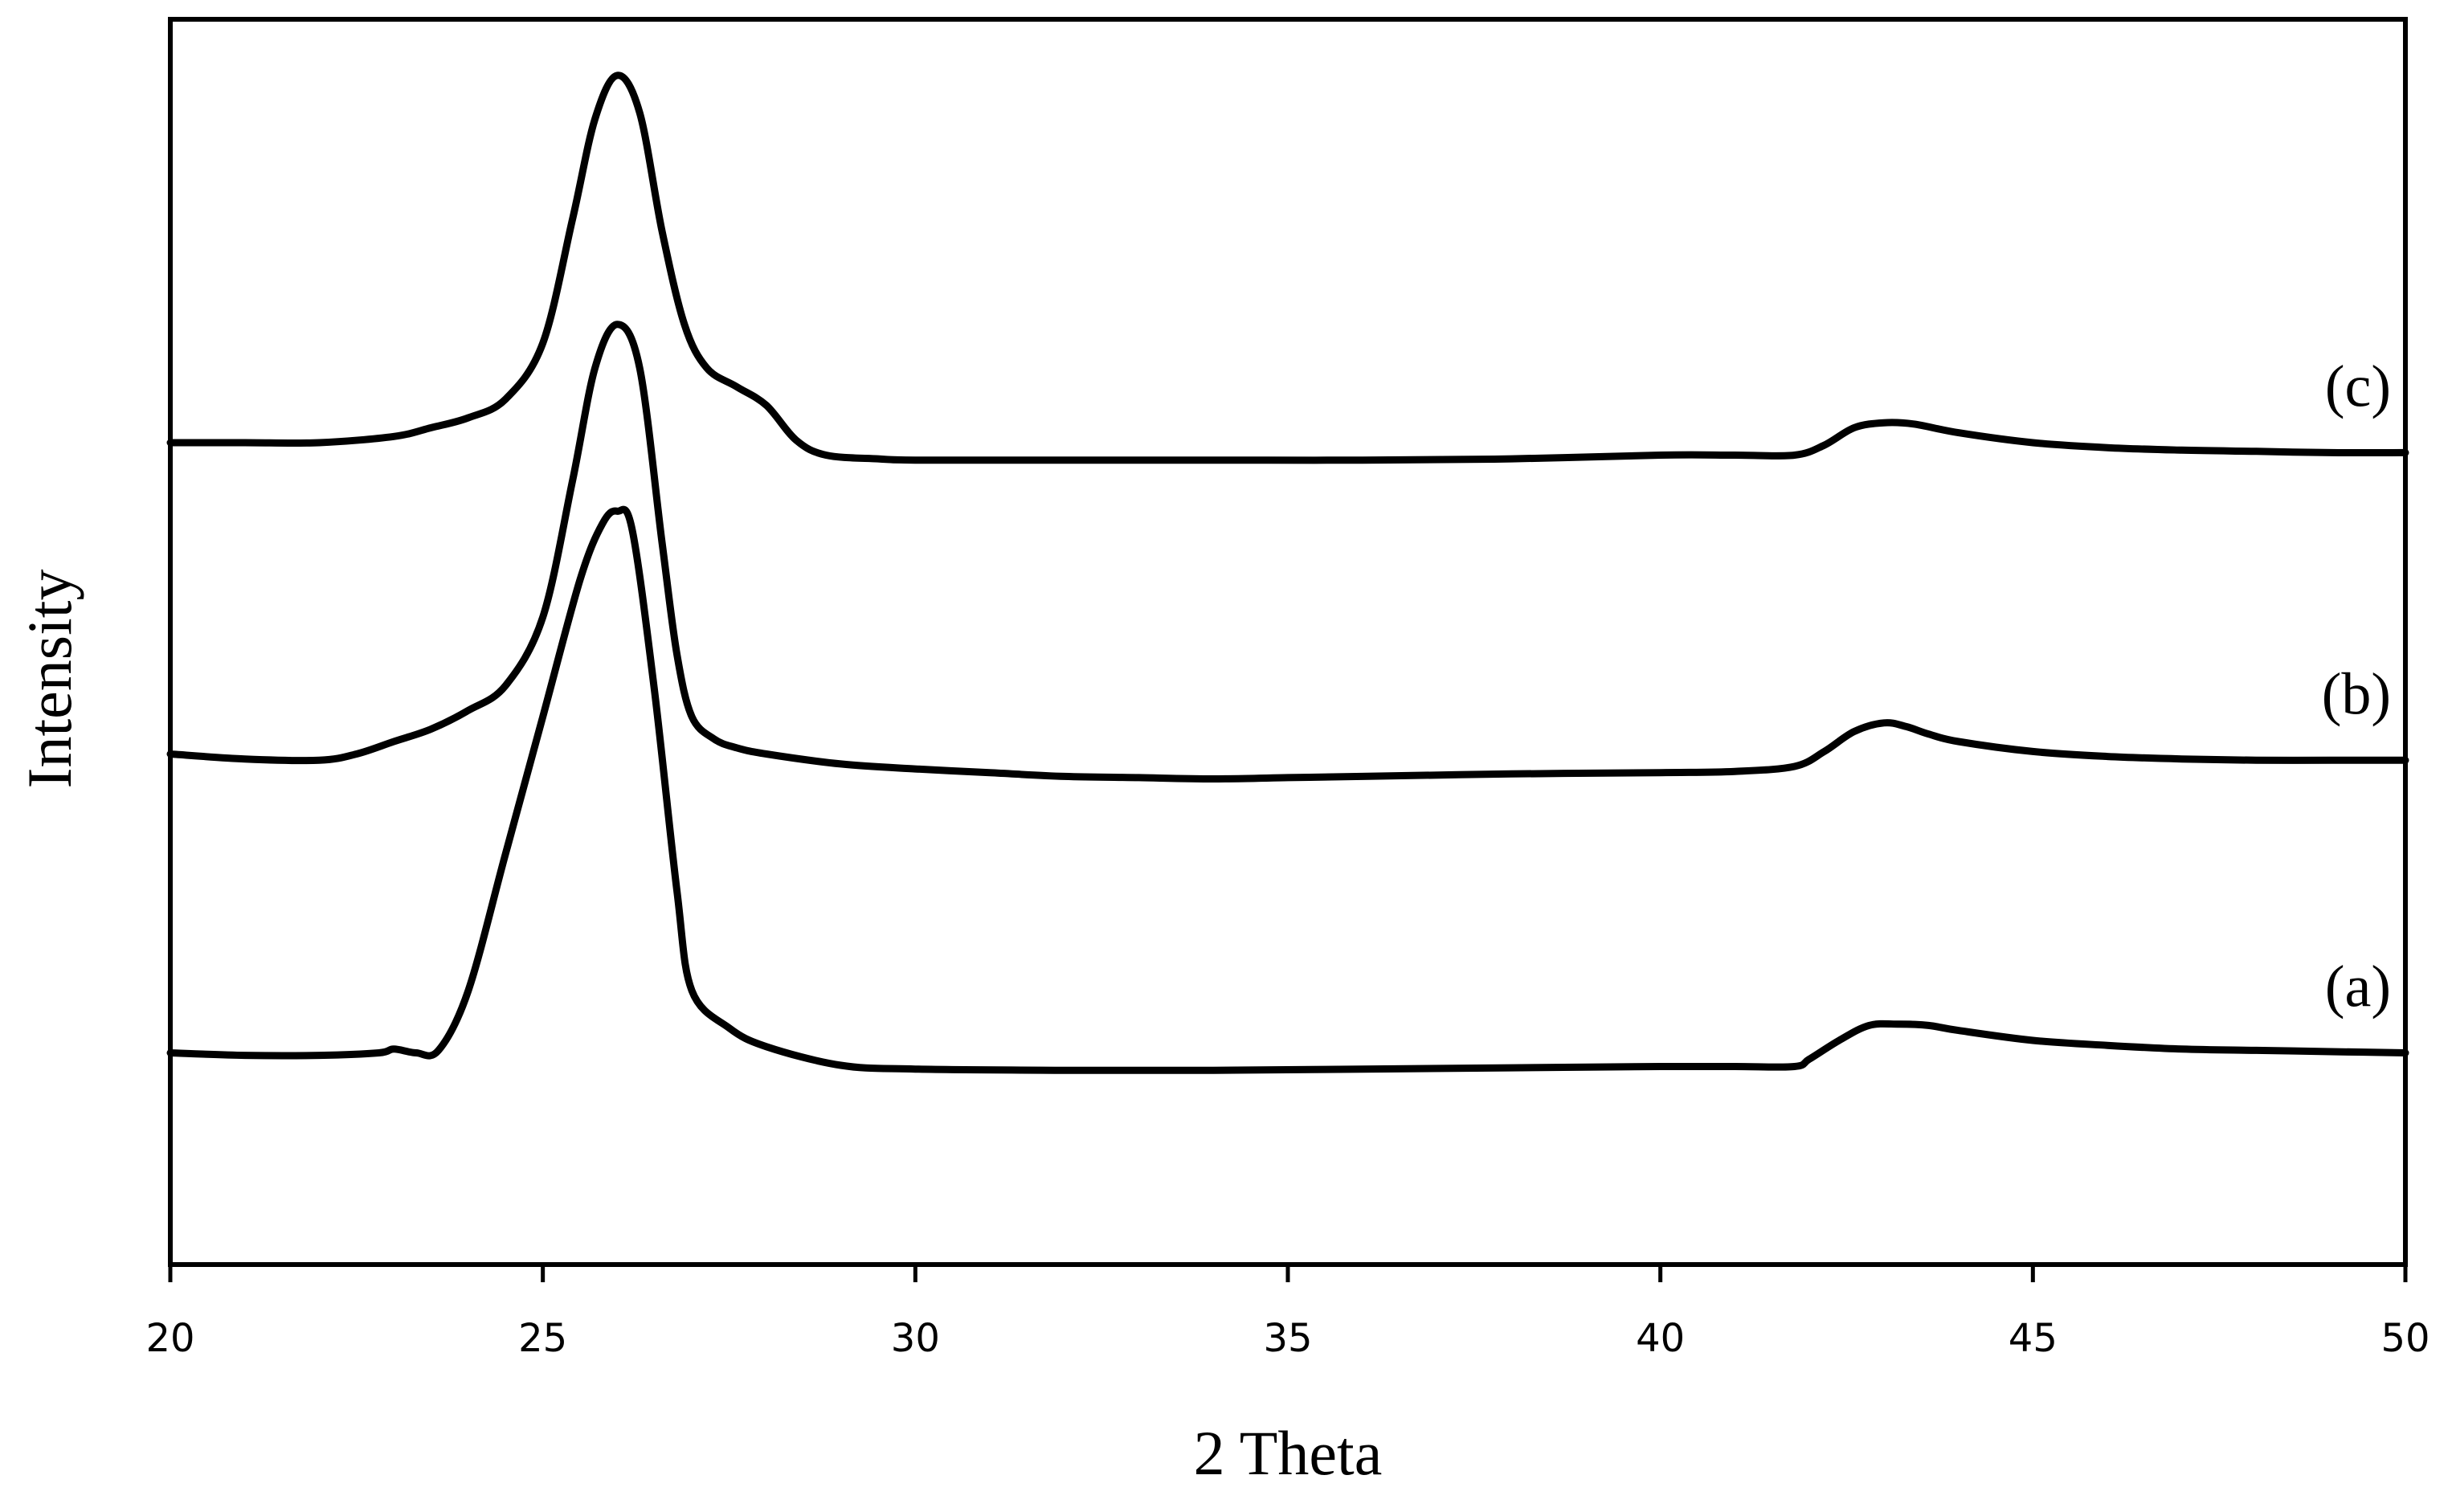 This screenshot has height=1512, width=2452. Describe the element at coordinates (542, 1338) in the screenshot. I see `x-tick-label: 25` at that location.